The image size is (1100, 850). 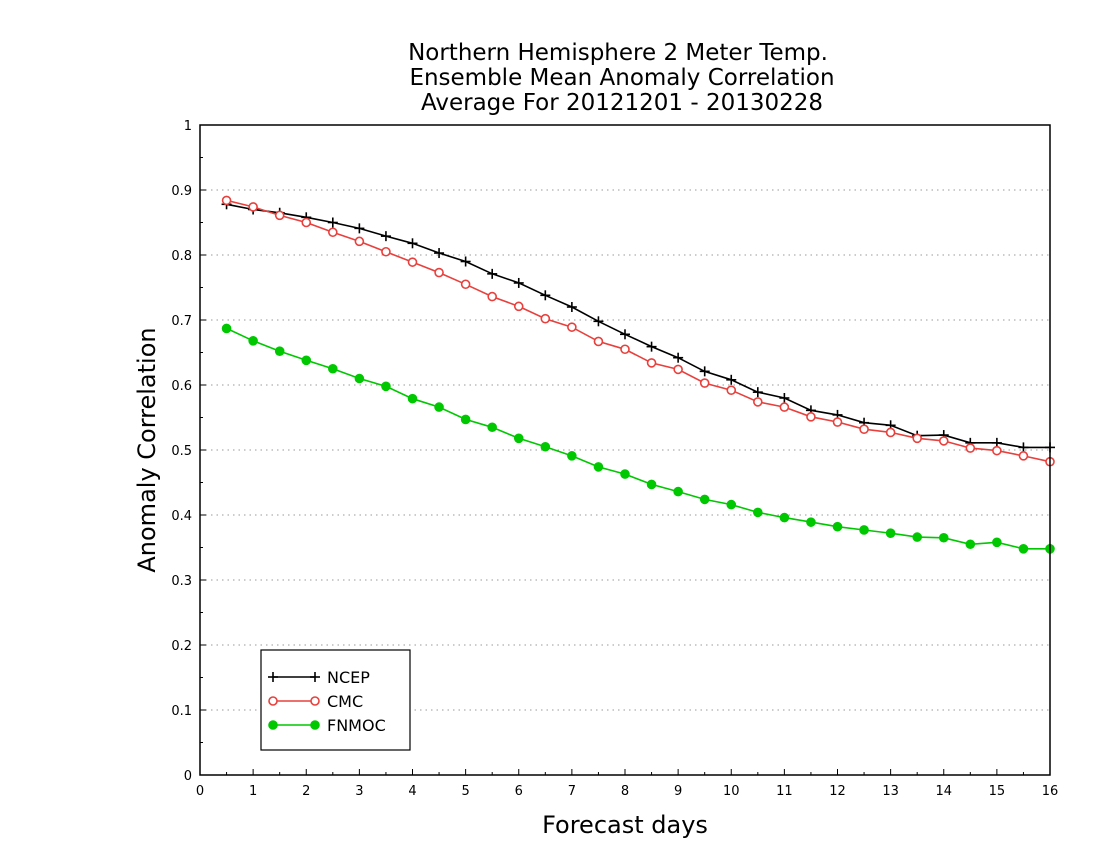 I want to click on title-line-3: Average For 20121201 - 20130228, so click(x=622, y=103).